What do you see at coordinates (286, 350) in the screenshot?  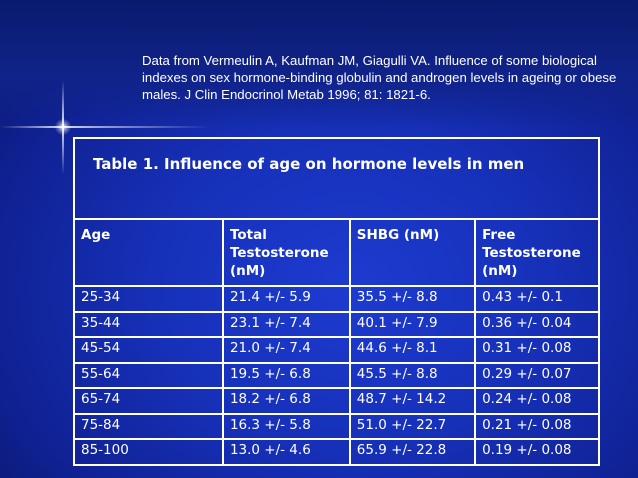 I see `total-testosterone-cell: 21.0 +/- 7.4` at bounding box center [286, 350].